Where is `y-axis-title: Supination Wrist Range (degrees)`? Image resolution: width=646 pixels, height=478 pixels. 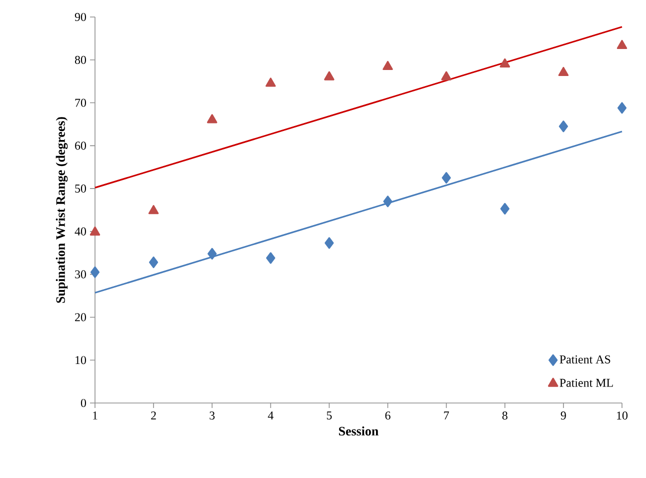
y-axis-title: Supination Wrist Range (degrees) is located at coordinates (62, 210).